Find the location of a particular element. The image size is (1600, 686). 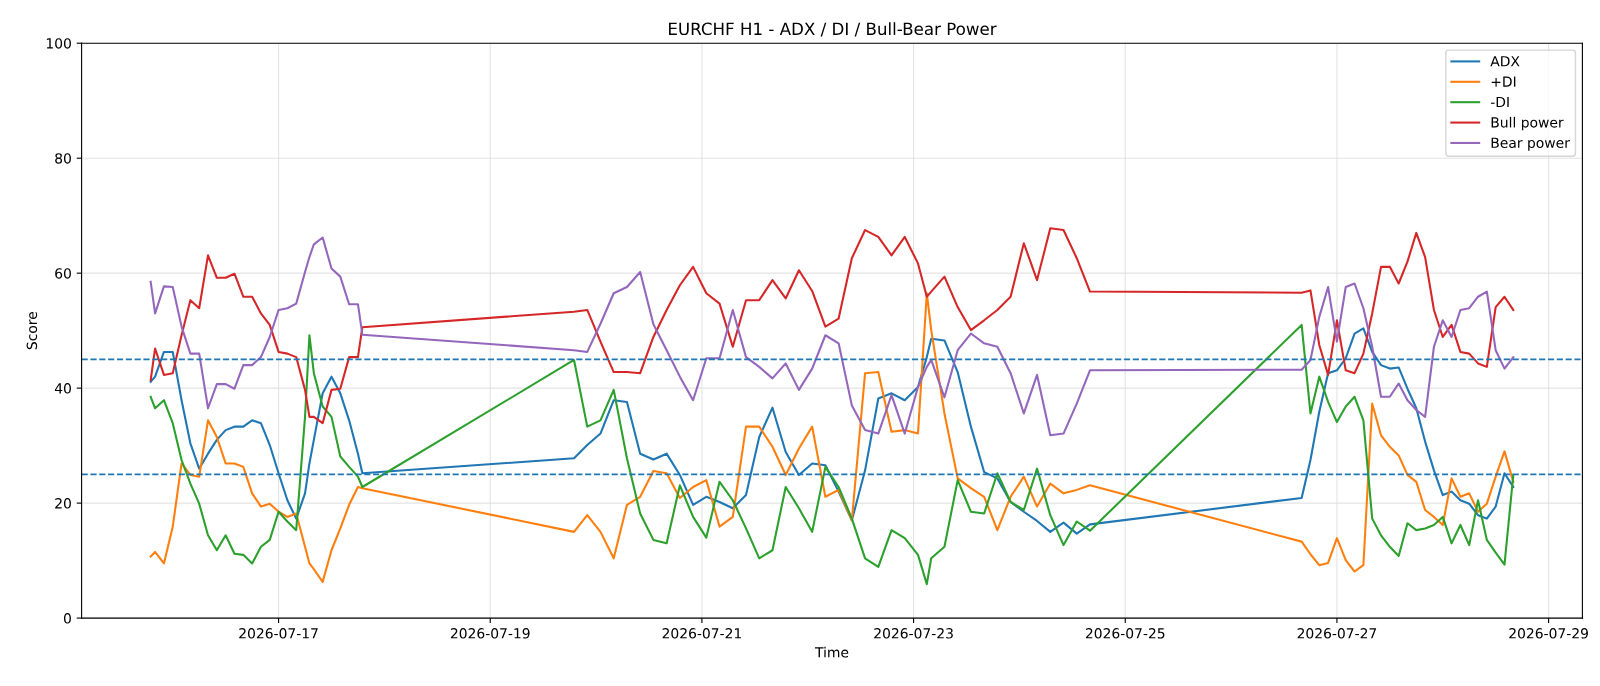

y-tick-label: 80 is located at coordinates (63, 158).